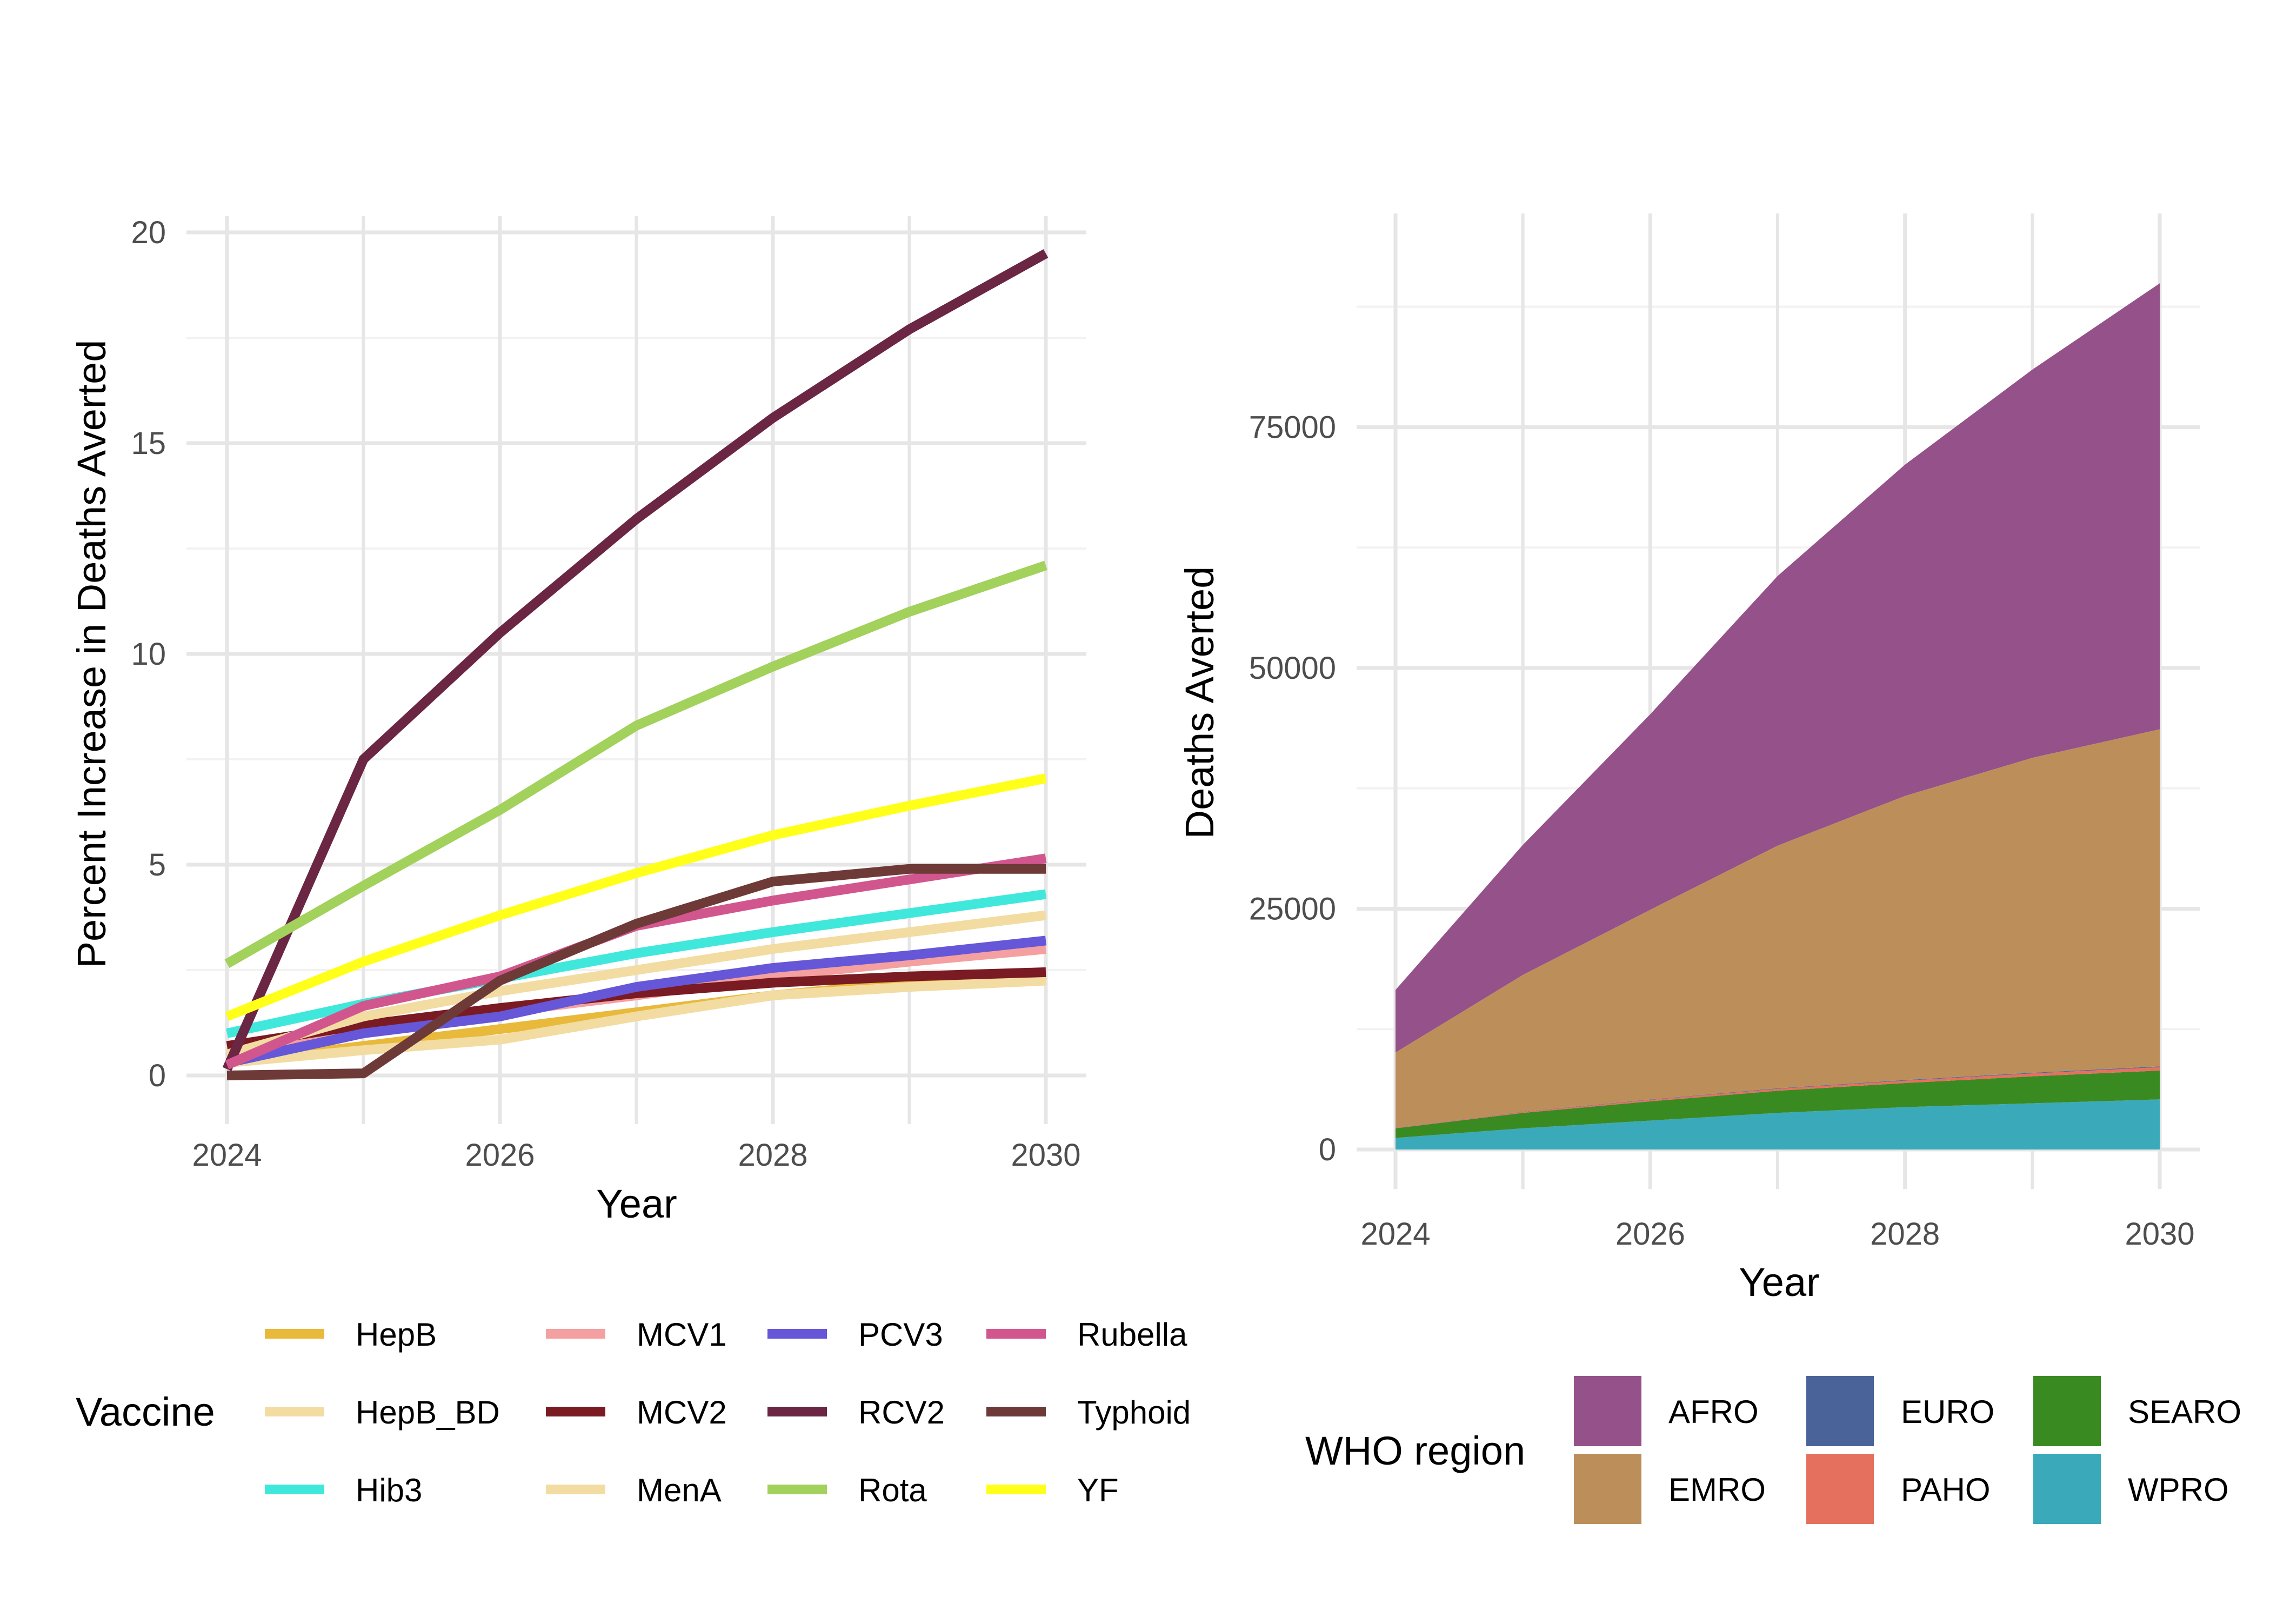 The width and height of the screenshot is (2270, 1624). I want to click on y-tick-label: 50000, so click(1292, 669).